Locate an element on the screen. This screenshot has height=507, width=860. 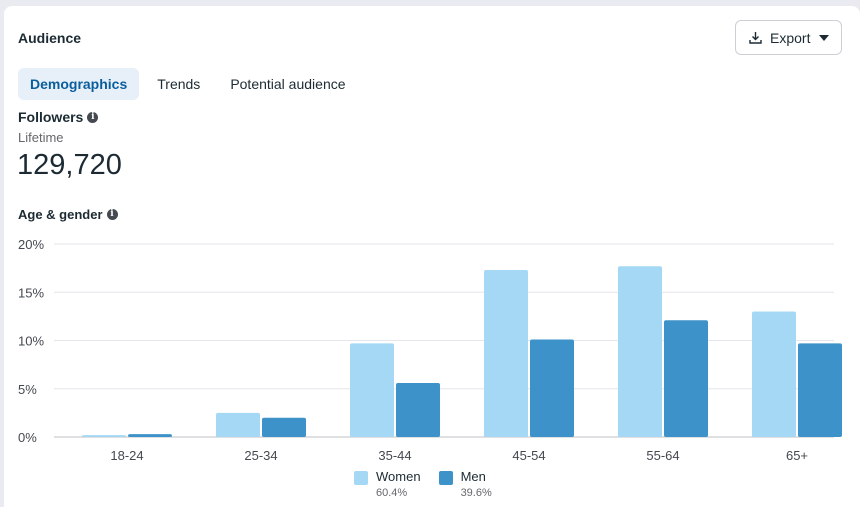
x-tick-label: 65+ is located at coordinates (797, 455).